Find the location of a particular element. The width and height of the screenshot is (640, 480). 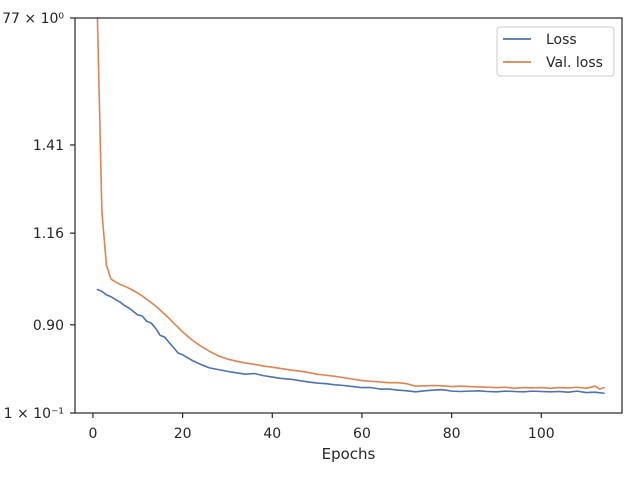

x-tick-label: 100 is located at coordinates (541, 434).